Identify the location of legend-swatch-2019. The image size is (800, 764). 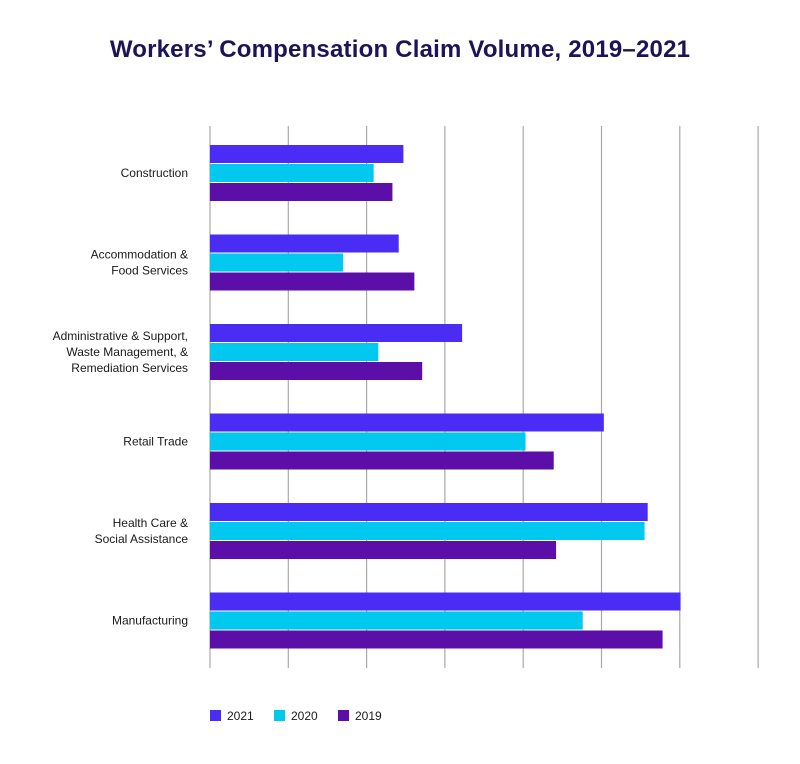
(343, 715).